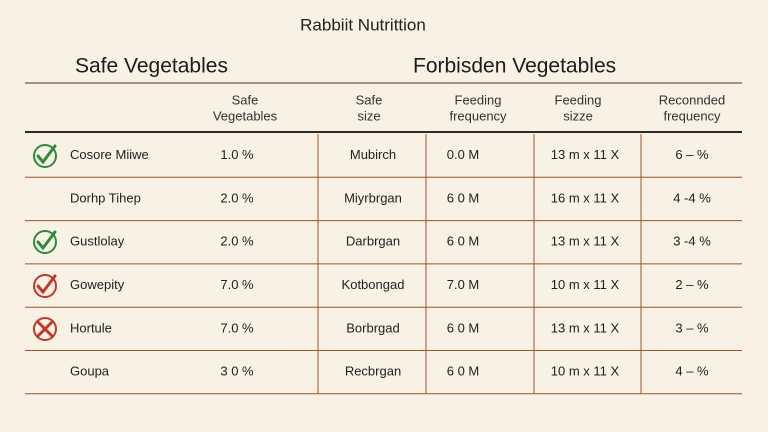  What do you see at coordinates (109, 154) in the screenshot?
I see `row-name: Cosore Miiwe` at bounding box center [109, 154].